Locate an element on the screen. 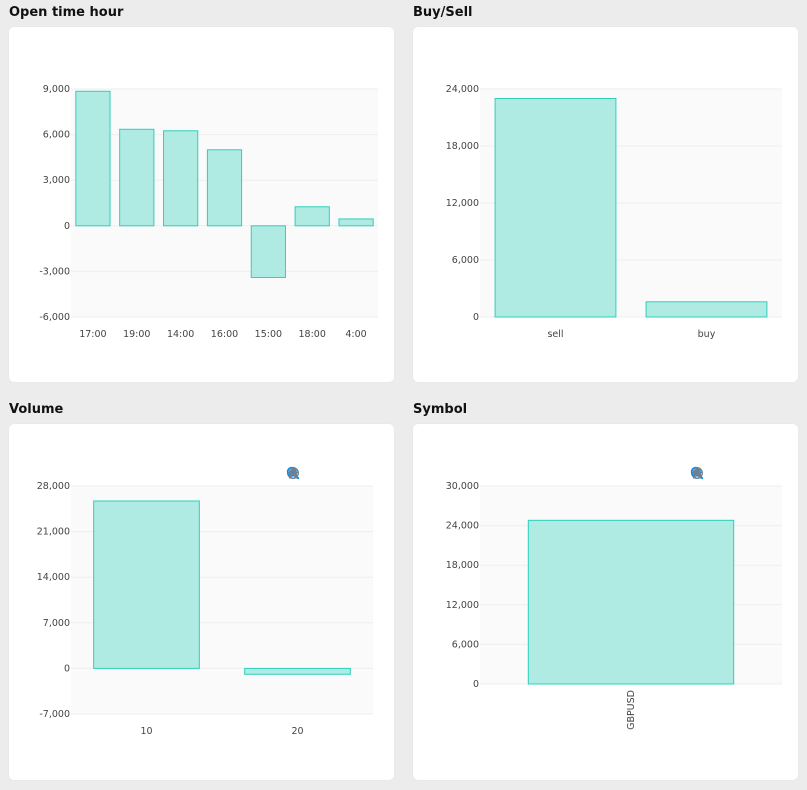 This screenshot has width=807, height=790. y-tick-label: 9,000 is located at coordinates (56, 89).